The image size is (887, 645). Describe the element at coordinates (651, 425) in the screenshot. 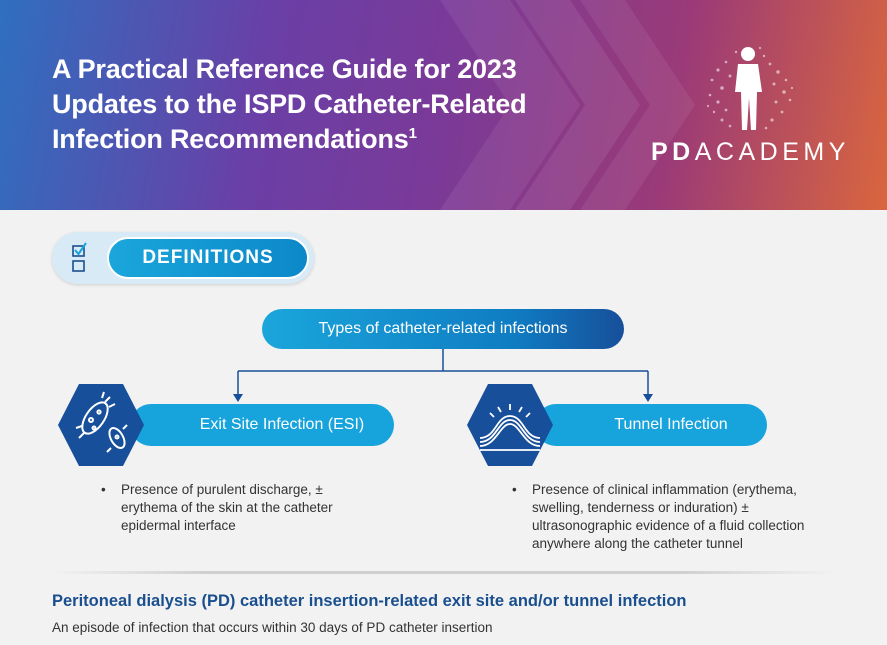

I see `tunnel-label: Tunnel Infection` at that location.